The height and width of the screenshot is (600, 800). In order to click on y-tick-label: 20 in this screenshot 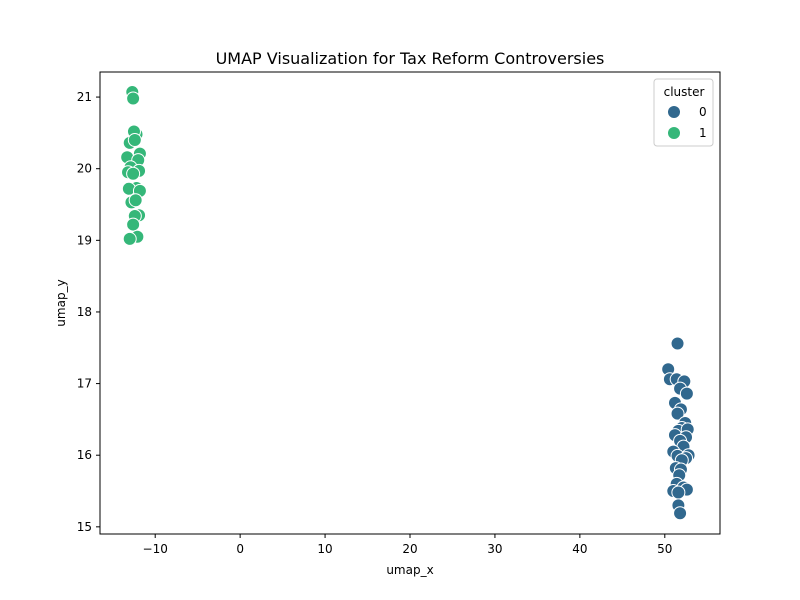, I will do `click(84, 169)`.